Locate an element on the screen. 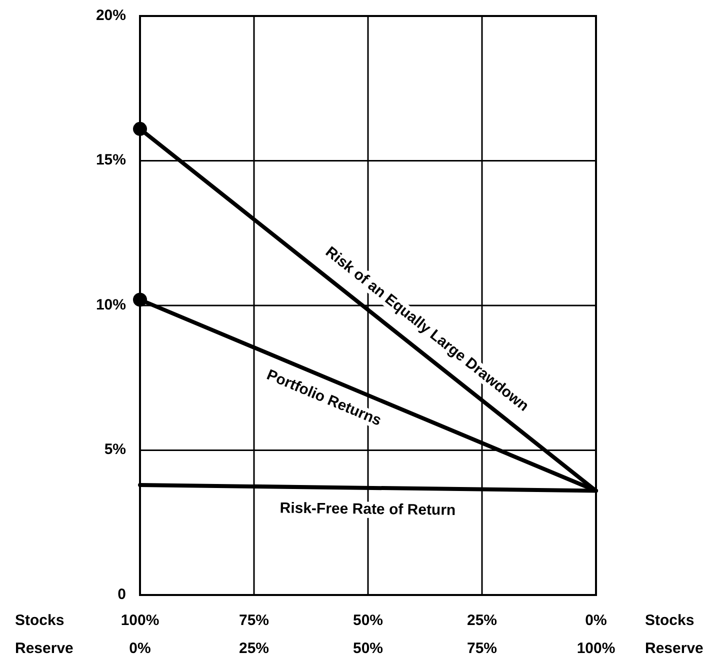 The image size is (725, 664). x-tick-label: 75% is located at coordinates (254, 620).